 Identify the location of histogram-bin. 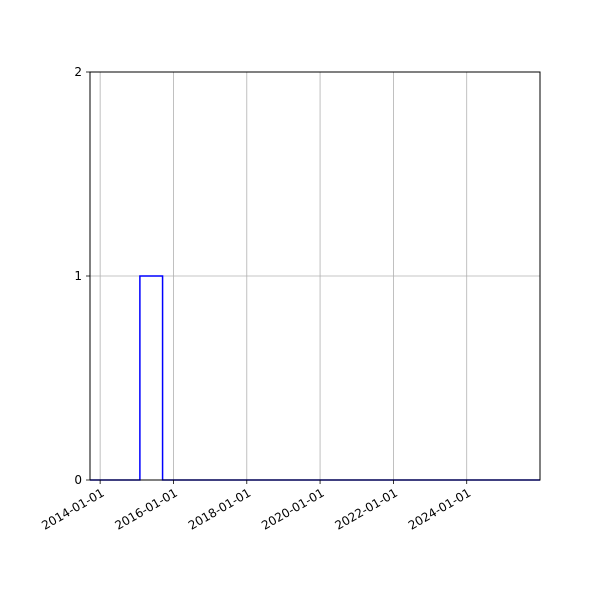
(151, 378).